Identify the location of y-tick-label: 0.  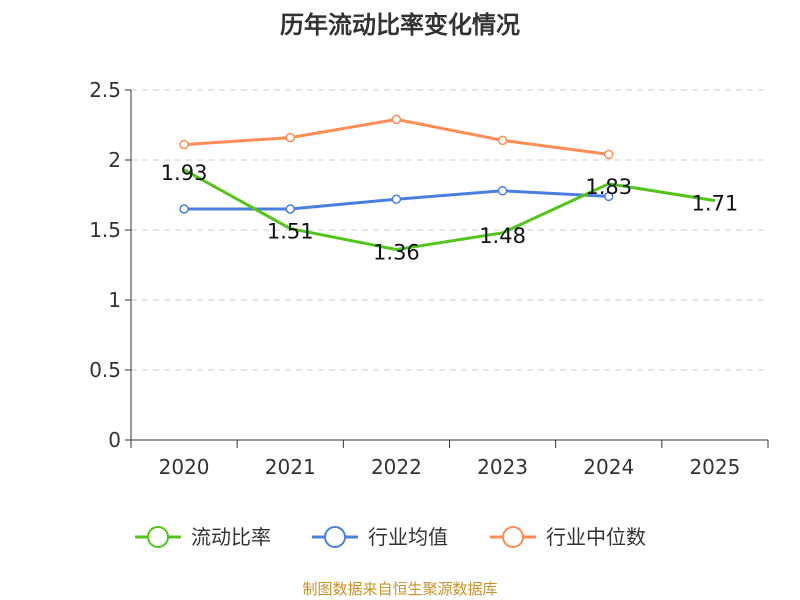
(114, 440).